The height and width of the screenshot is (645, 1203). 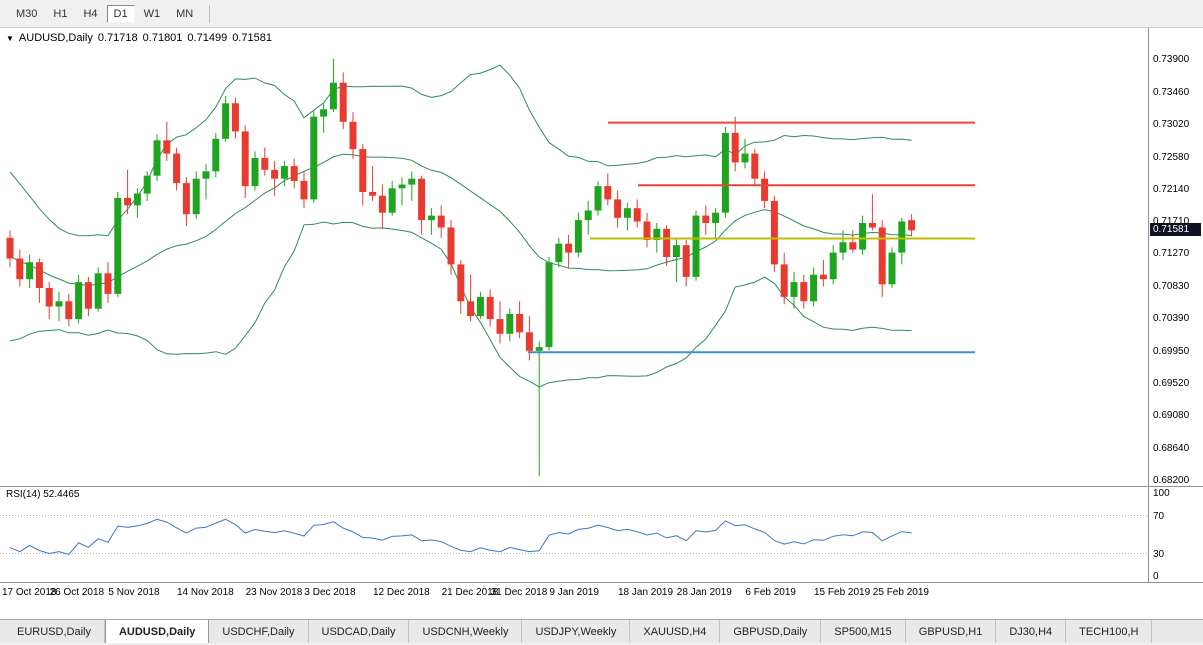 I want to click on chart-tab-tech100-h: TECH100,H, so click(x=1109, y=631).